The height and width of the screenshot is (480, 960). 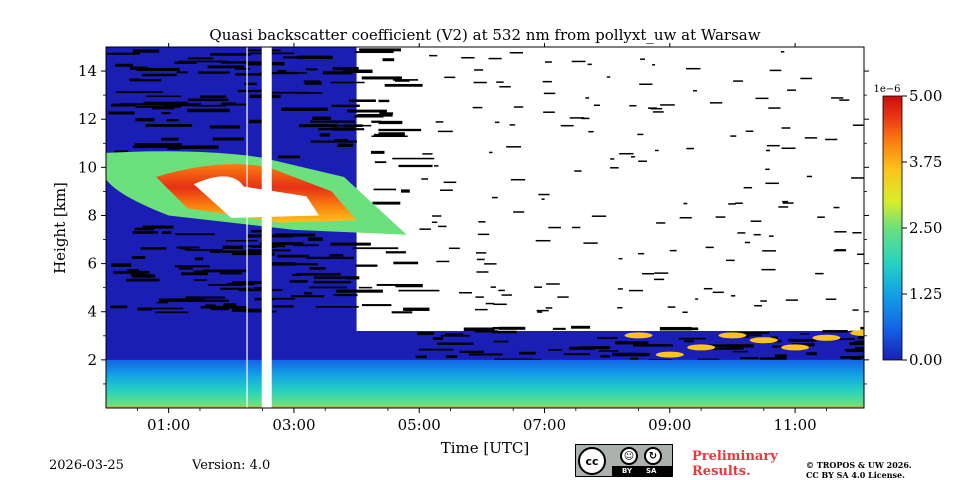 I want to click on preliminary-line1: Preliminary, so click(x=735, y=456).